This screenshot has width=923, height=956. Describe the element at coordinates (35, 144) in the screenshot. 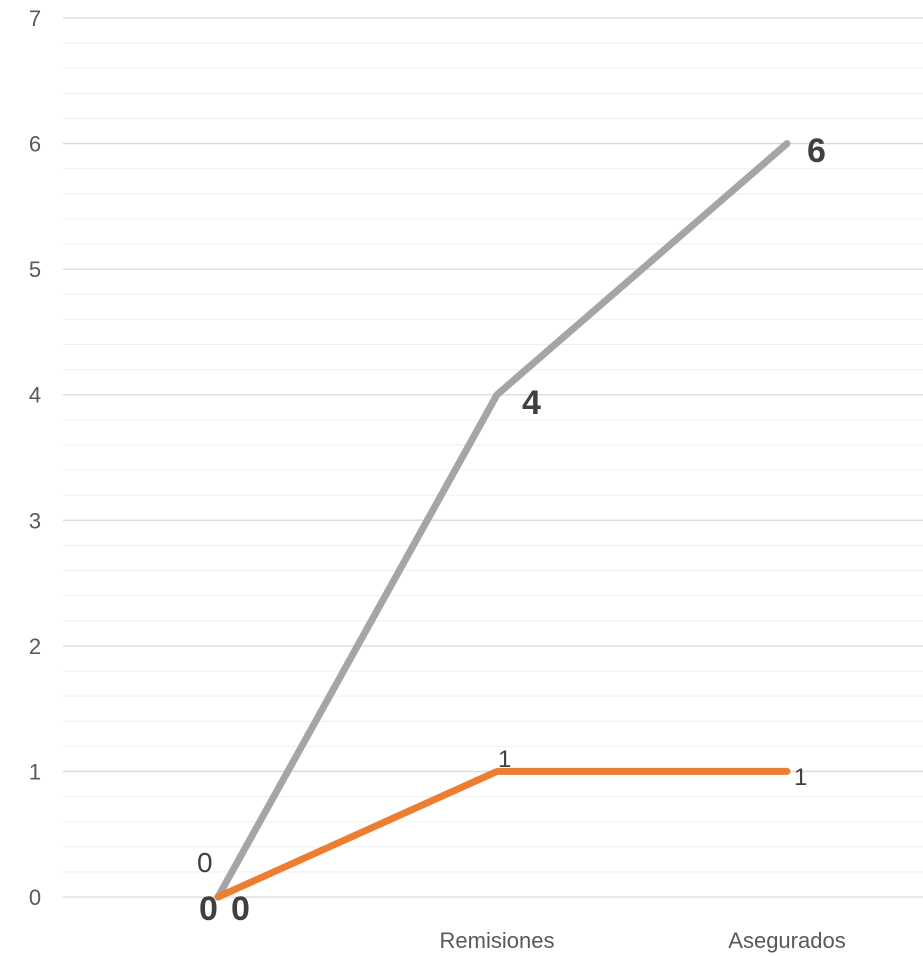

I see `y-tick-label: 6` at that location.